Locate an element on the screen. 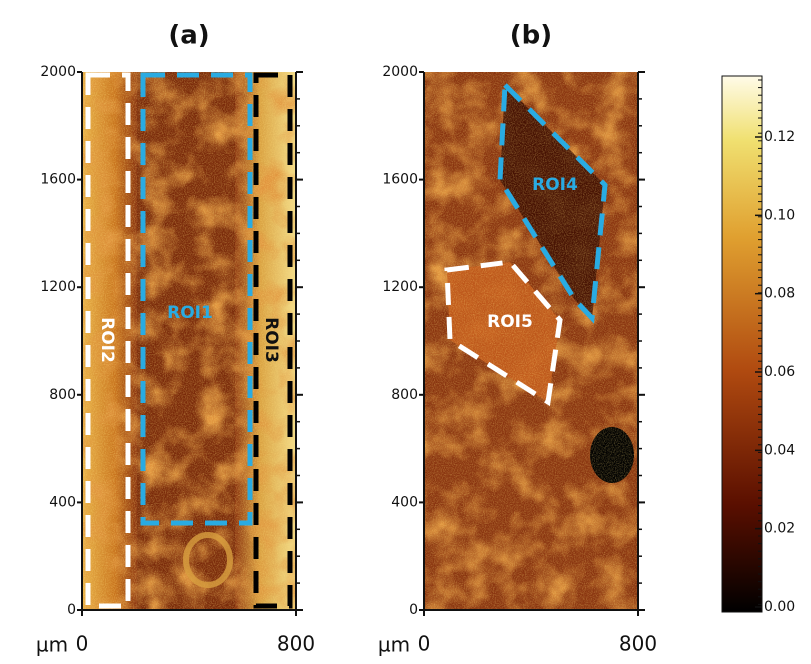  colorbar-tick-label: 0.10 is located at coordinates (779, 215).